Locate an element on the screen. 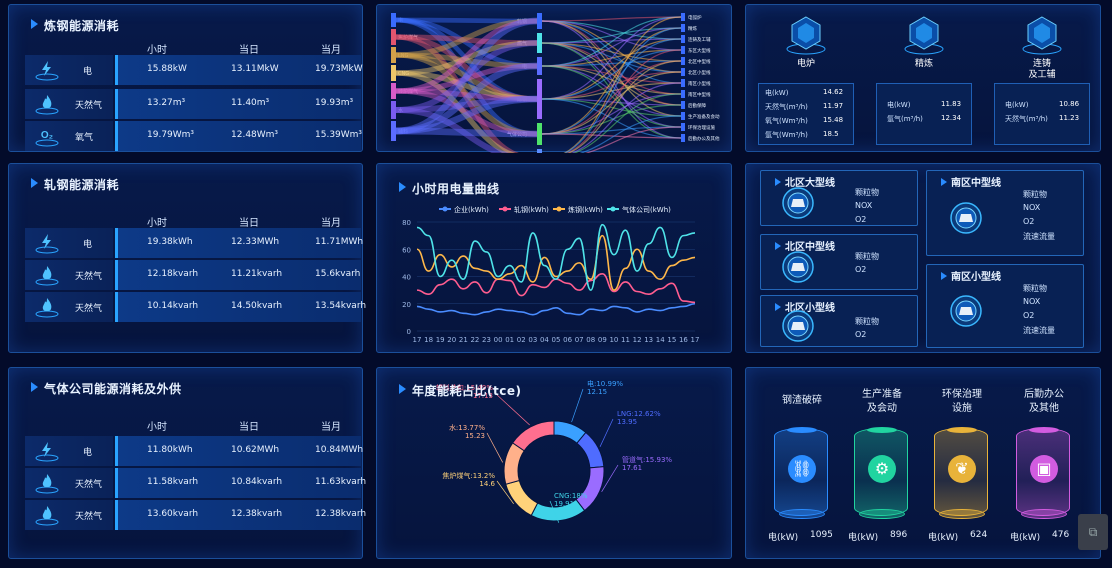 The width and height of the screenshot is (1112, 568). sankey-middle-label: 轧钢 is located at coordinates (522, 21).